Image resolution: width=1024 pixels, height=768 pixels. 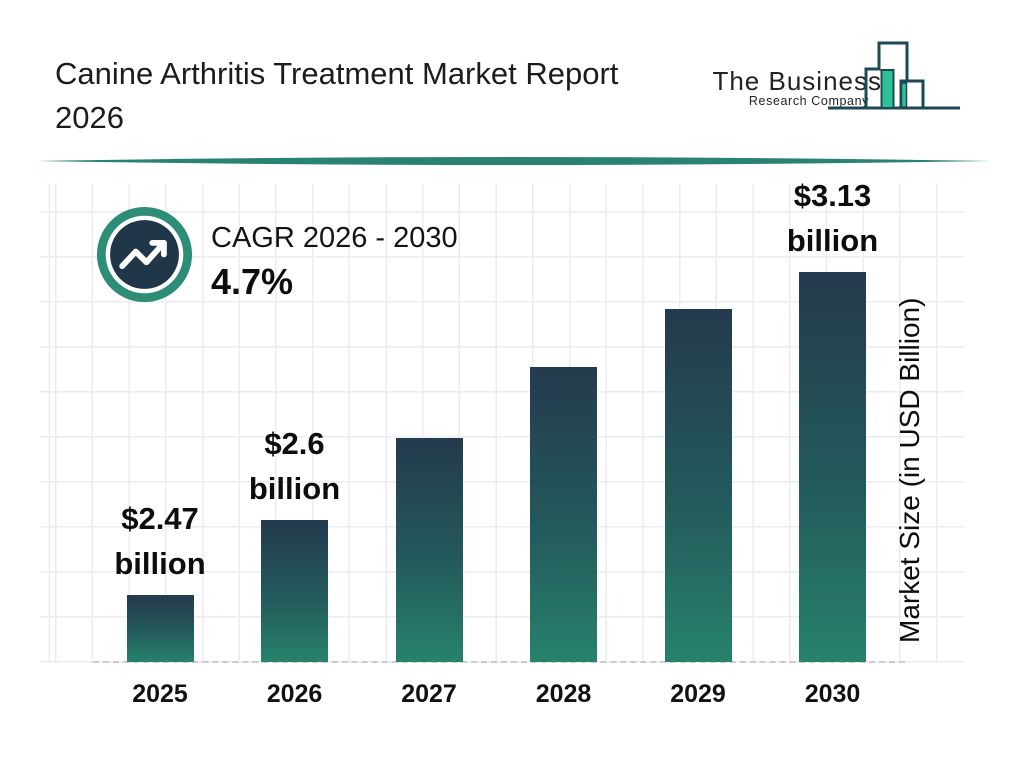 I want to click on x-axis-baseline, so click(x=499, y=662).